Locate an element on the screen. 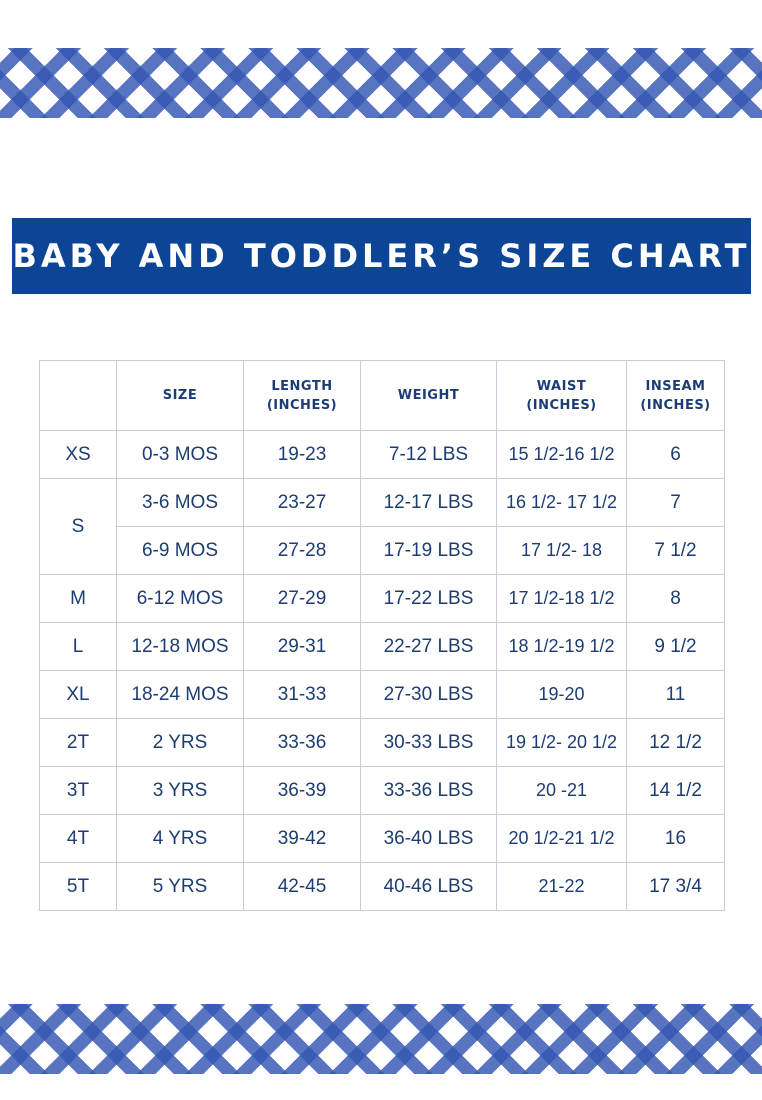 The width and height of the screenshot is (762, 1100). waist-cell: 19-20 is located at coordinates (561, 694).